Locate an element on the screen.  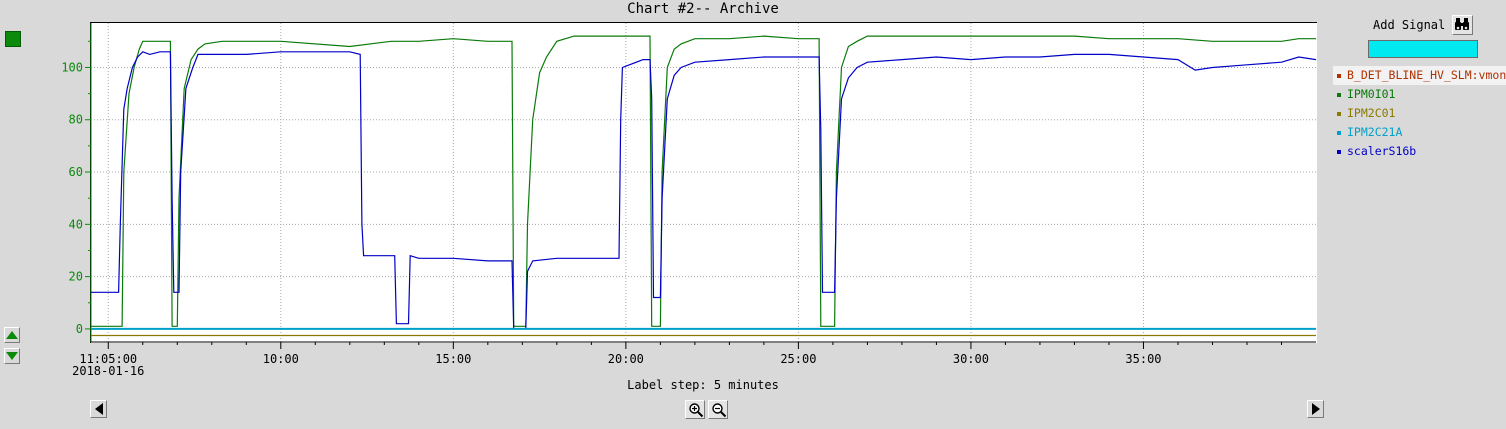
x-tick-label: 15:00 is located at coordinates (453, 359).